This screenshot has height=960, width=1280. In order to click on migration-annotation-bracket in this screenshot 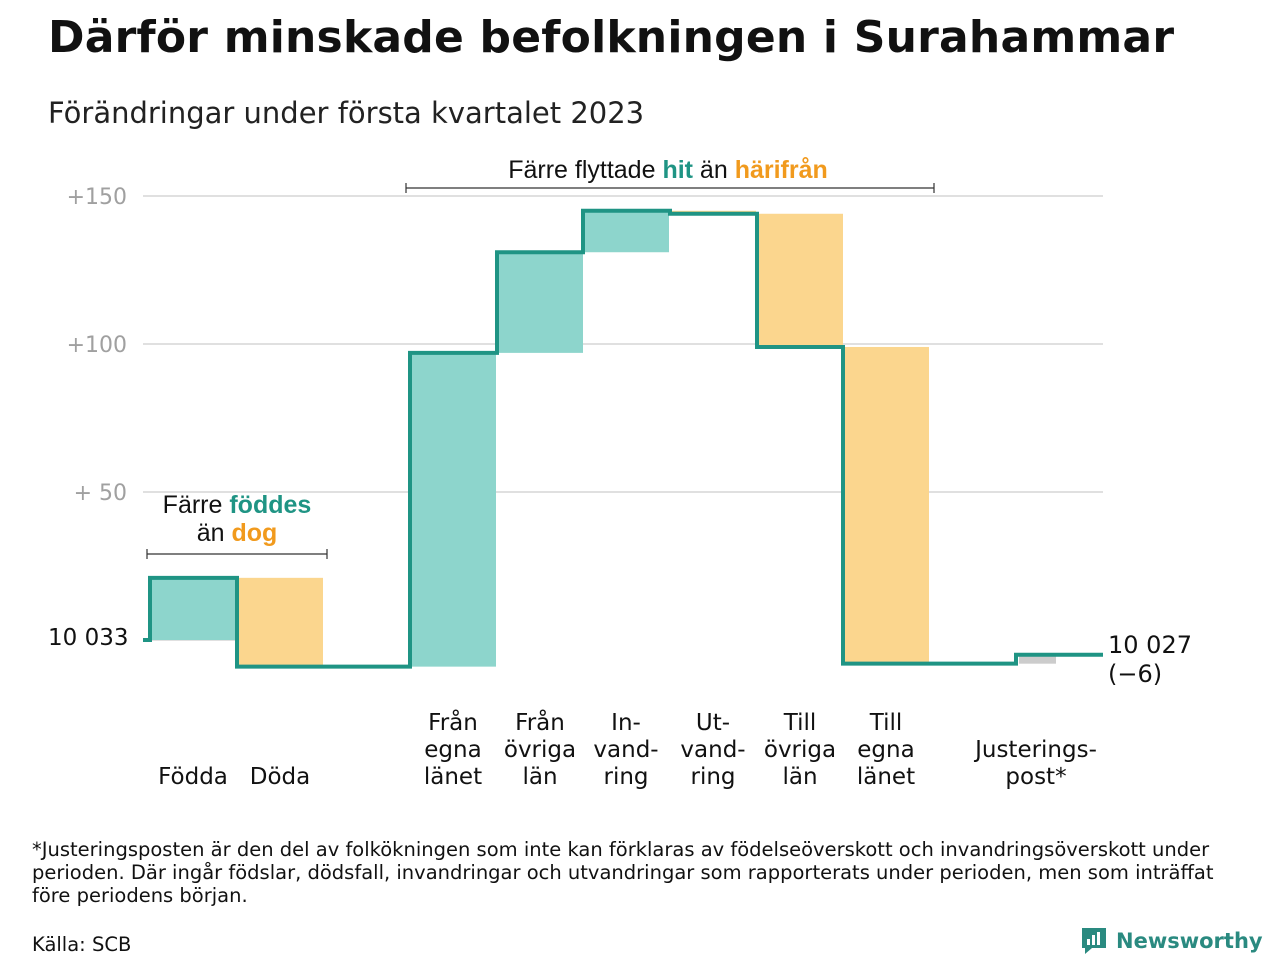, I will do `click(670, 188)`.